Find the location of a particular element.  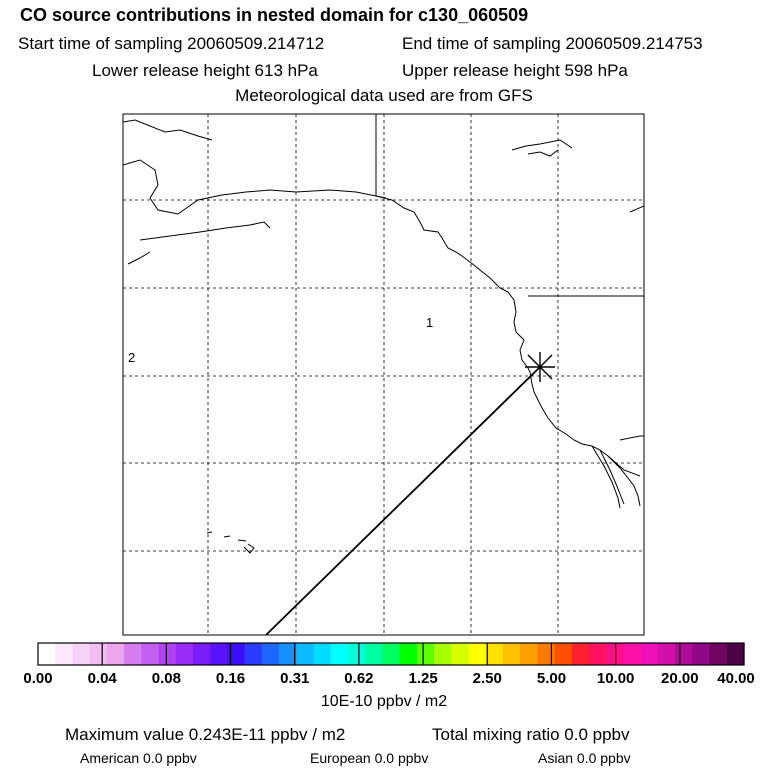

colorbar is located at coordinates (391, 654).